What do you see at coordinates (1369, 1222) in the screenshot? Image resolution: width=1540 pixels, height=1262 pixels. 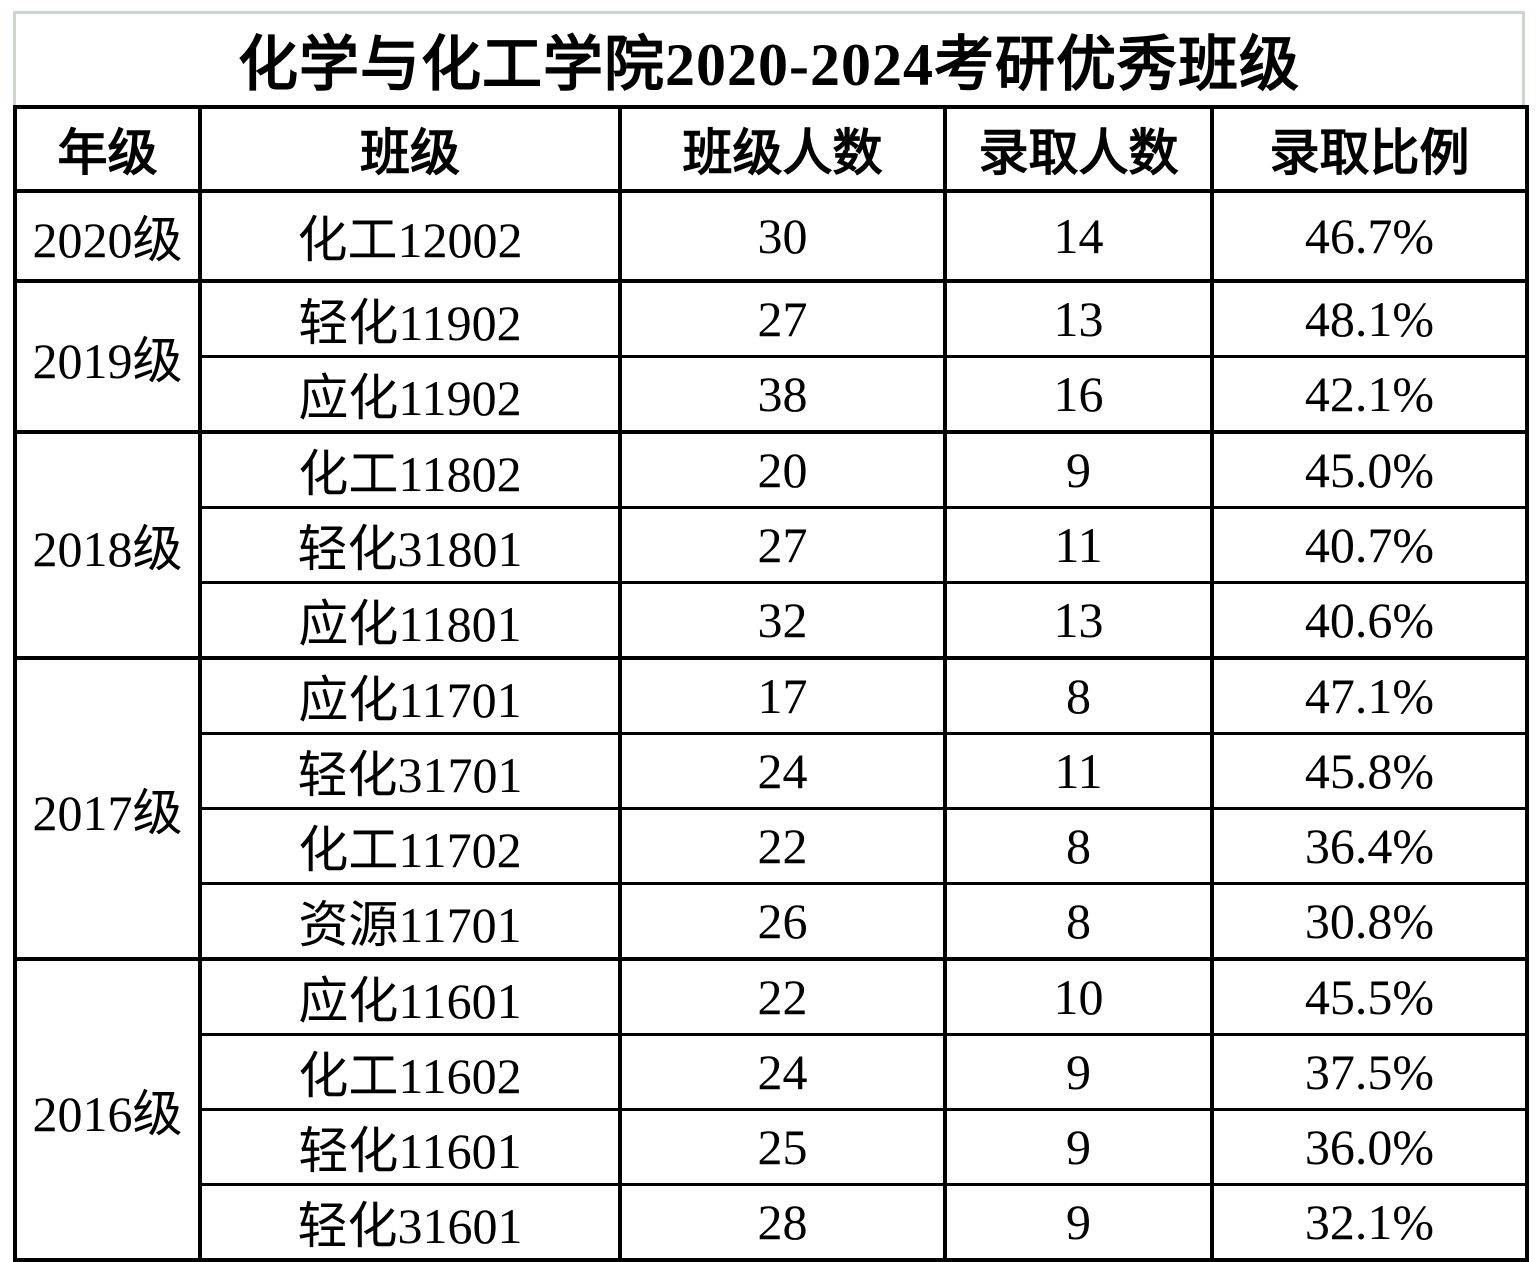 I see `ratio-cell: 32.1%` at bounding box center [1369, 1222].